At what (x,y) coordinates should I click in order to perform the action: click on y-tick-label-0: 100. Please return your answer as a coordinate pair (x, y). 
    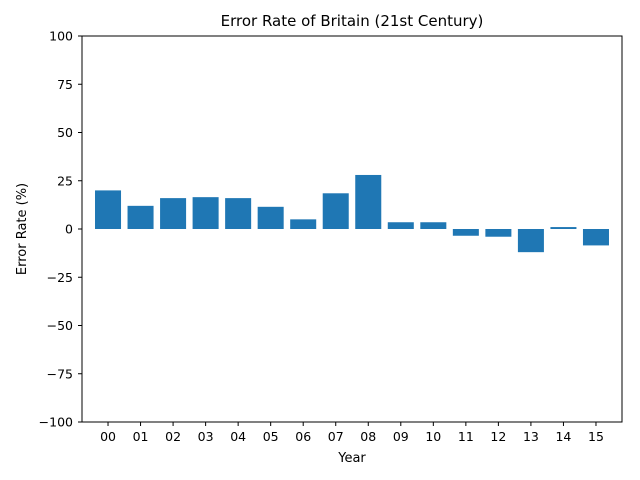
    Looking at the image, I should click on (61, 36).